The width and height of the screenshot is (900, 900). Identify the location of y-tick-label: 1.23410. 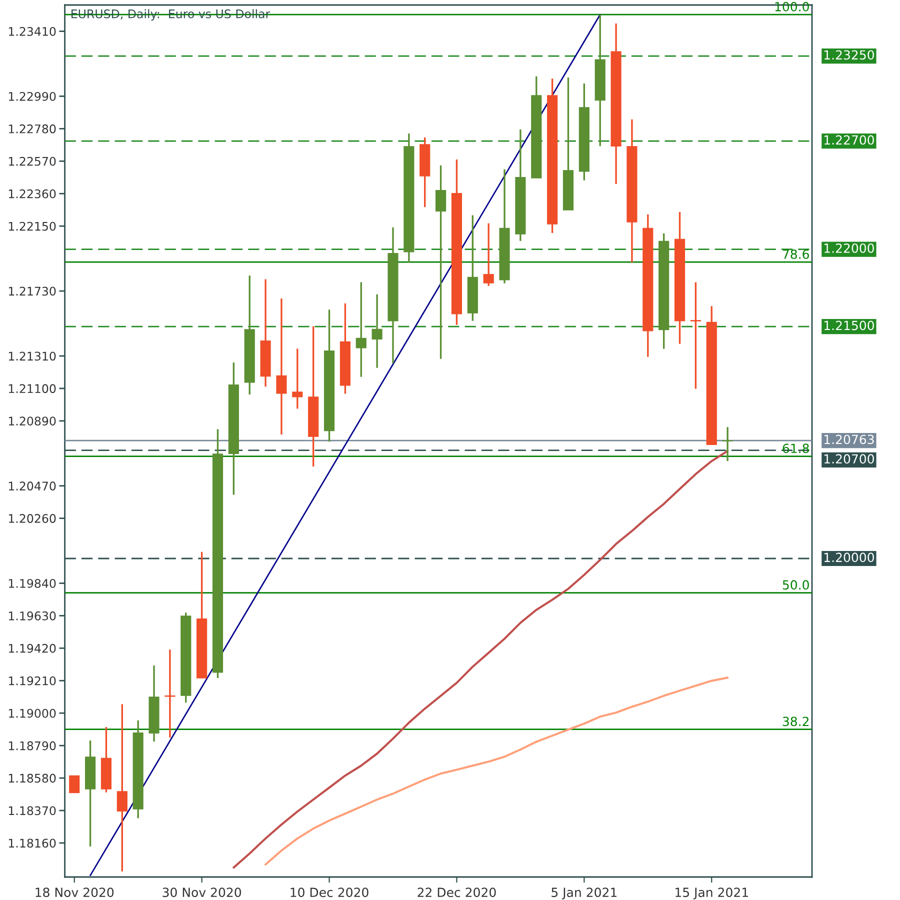
(32, 31).